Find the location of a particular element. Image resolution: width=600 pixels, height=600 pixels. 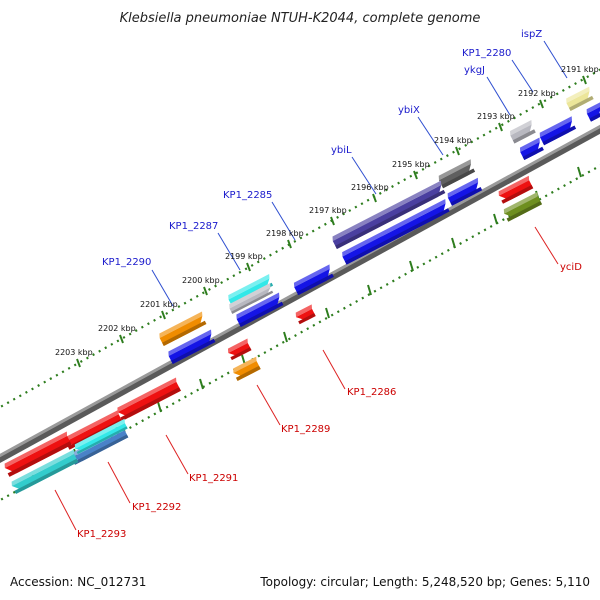

gene-label-KP1_2287: KP1_2287 is located at coordinates (193, 226).